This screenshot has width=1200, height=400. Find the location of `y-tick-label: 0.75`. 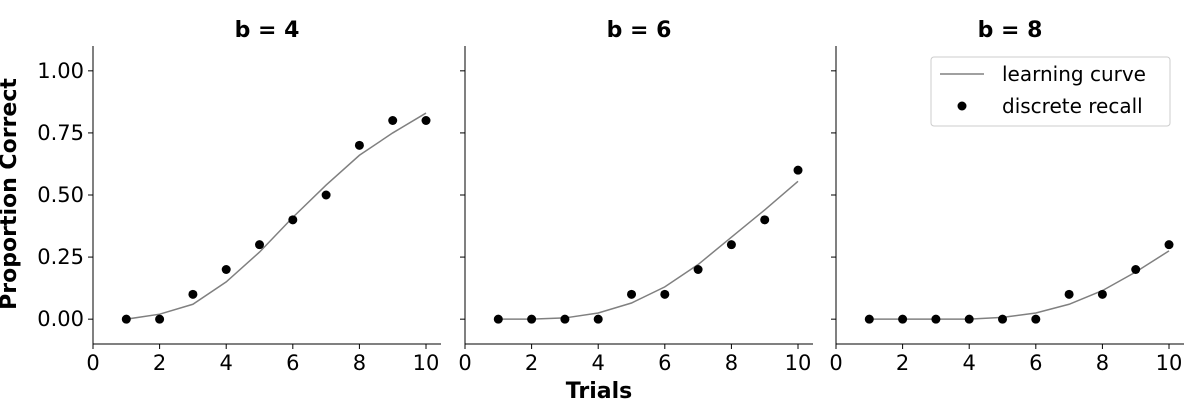

y-tick-label: 0.75 is located at coordinates (60, 133).